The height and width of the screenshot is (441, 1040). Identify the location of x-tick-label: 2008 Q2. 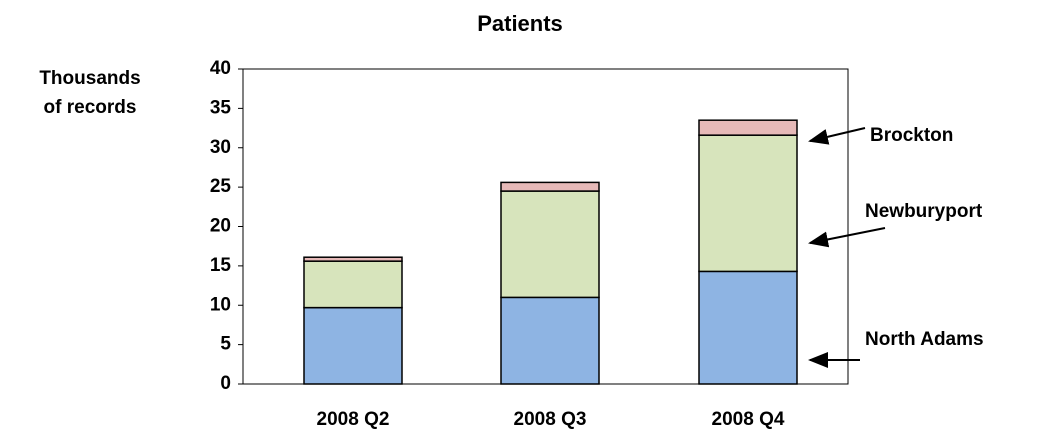
(353, 419).